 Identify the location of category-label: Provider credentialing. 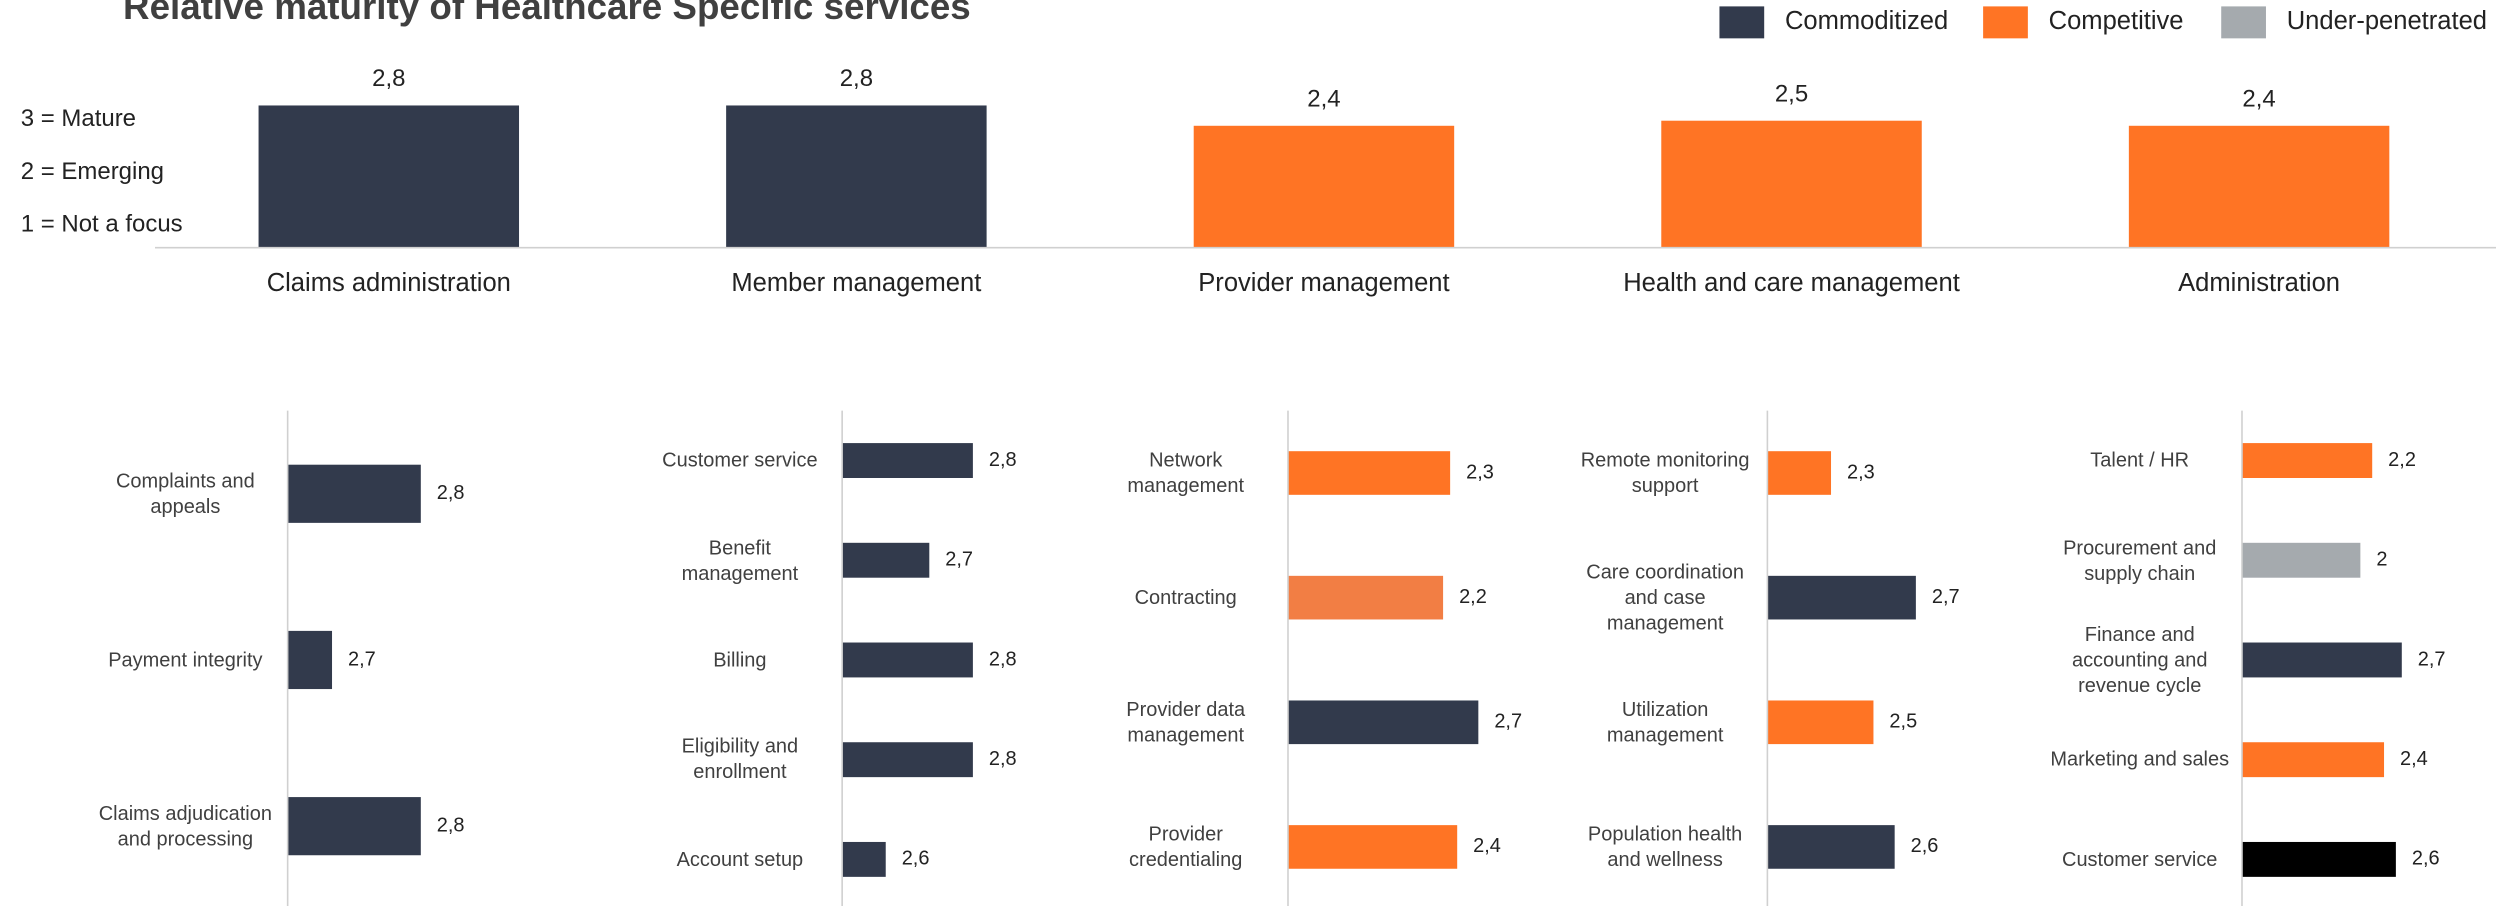
(1186, 846).